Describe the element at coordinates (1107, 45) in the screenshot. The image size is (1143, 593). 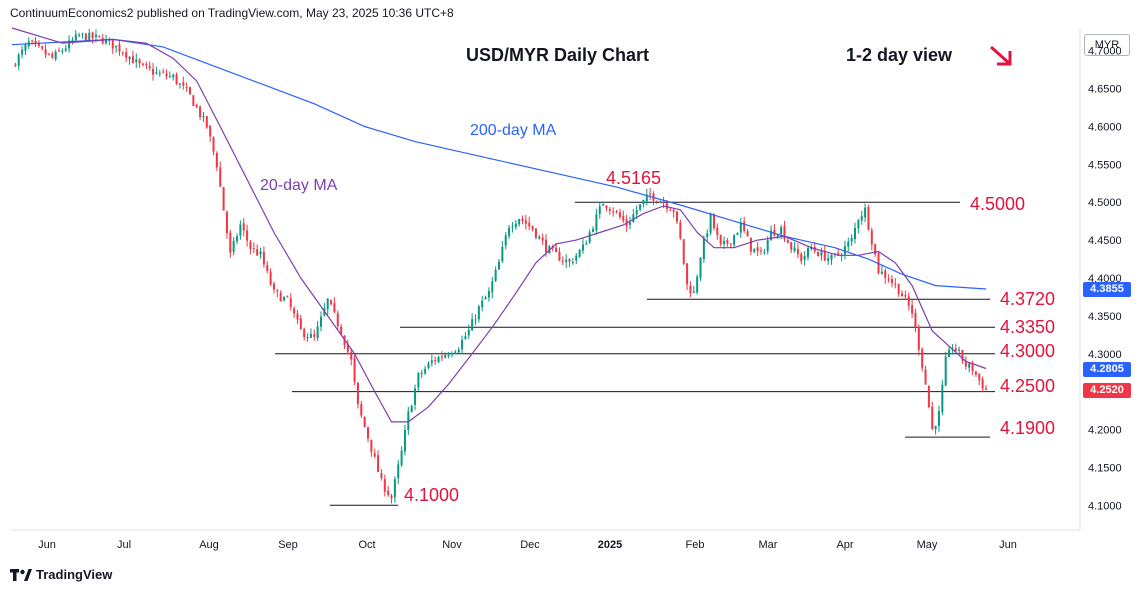
I see `currency-badge: MYR` at that location.